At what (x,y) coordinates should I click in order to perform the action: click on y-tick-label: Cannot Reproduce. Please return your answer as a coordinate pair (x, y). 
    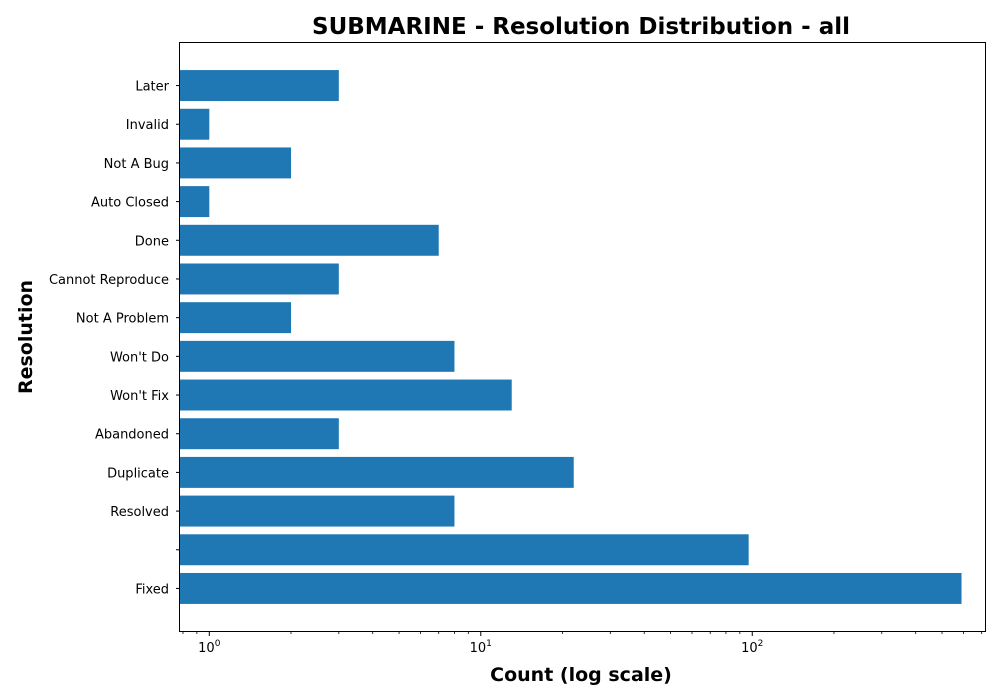
    Looking at the image, I should click on (109, 280).